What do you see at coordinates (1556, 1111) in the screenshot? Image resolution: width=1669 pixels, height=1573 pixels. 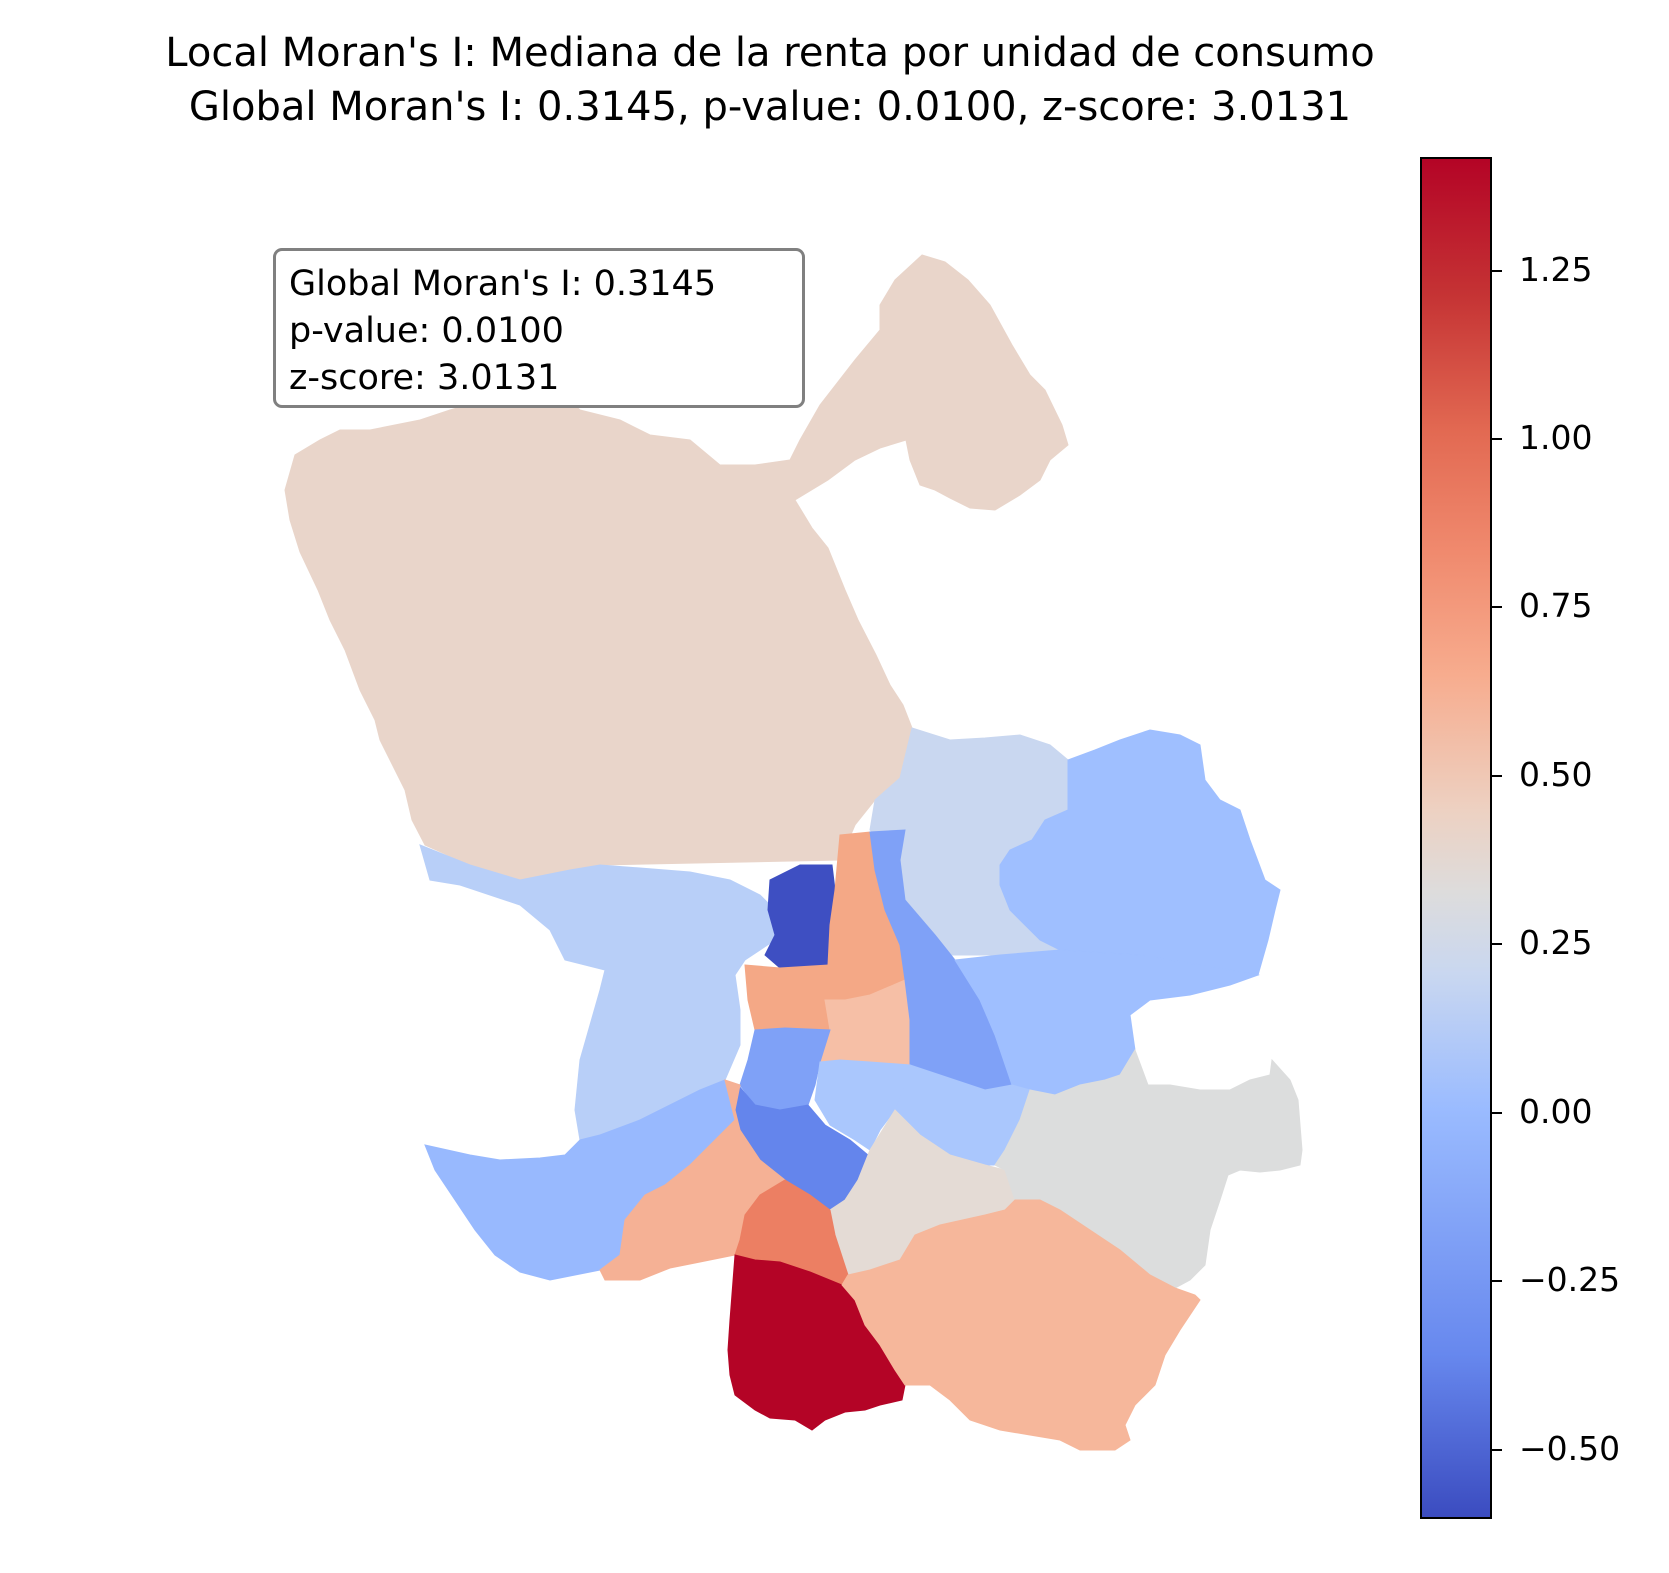 I see `colorbar-tick-label: 0.00` at bounding box center [1556, 1111].